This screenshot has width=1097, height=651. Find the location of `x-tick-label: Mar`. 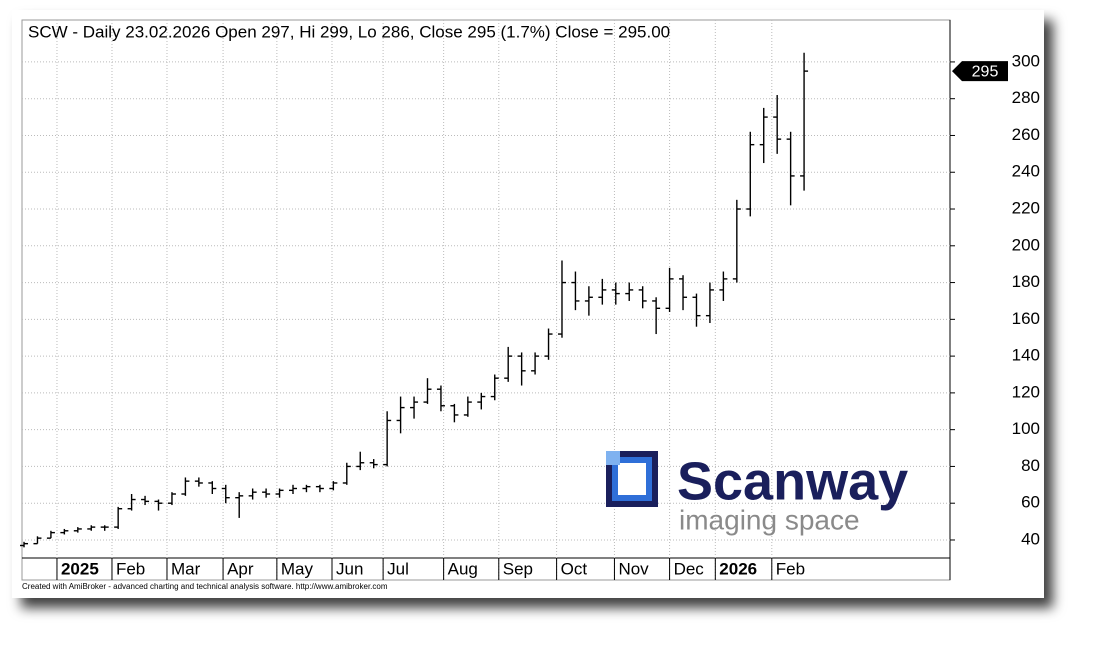

x-tick-label: Mar is located at coordinates (186, 568).